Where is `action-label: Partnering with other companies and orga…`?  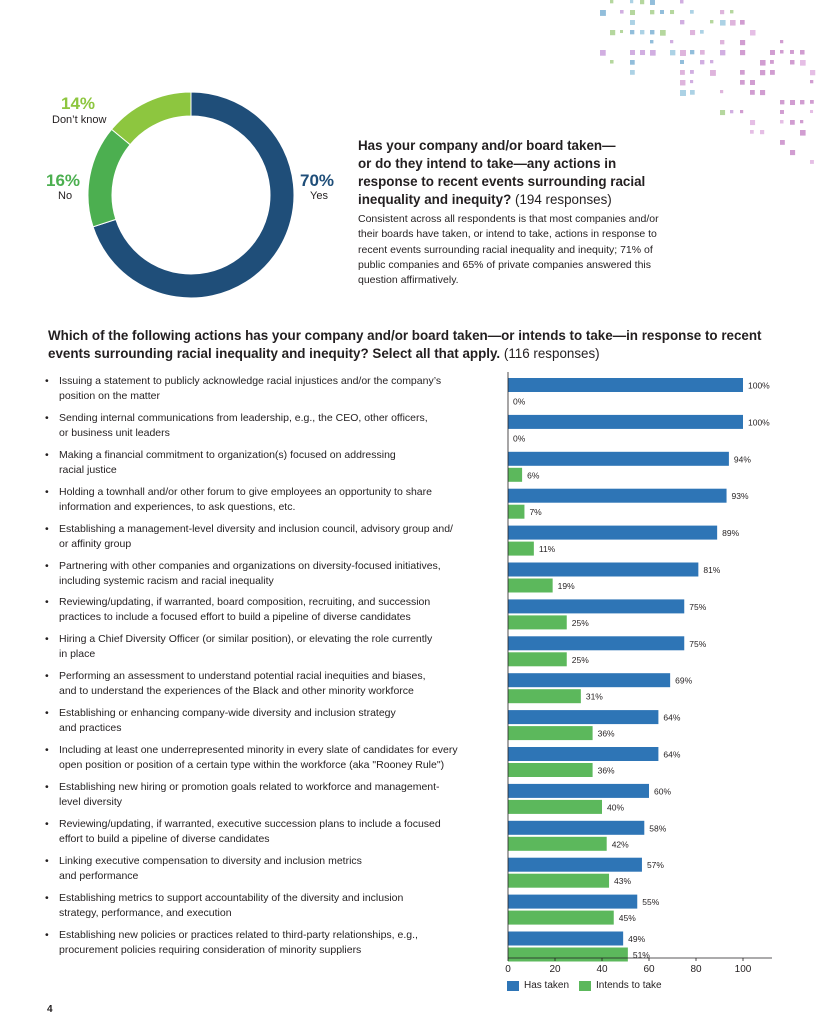 action-label: Partnering with other companies and orga… is located at coordinates (277, 574).